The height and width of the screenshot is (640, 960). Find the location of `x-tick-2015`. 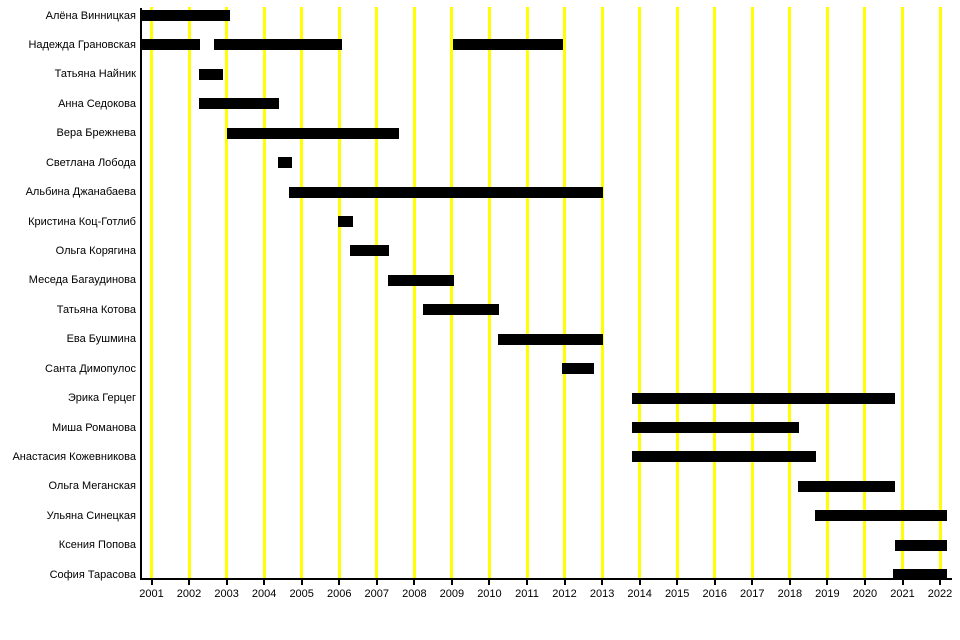

x-tick-2015 is located at coordinates (677, 582).